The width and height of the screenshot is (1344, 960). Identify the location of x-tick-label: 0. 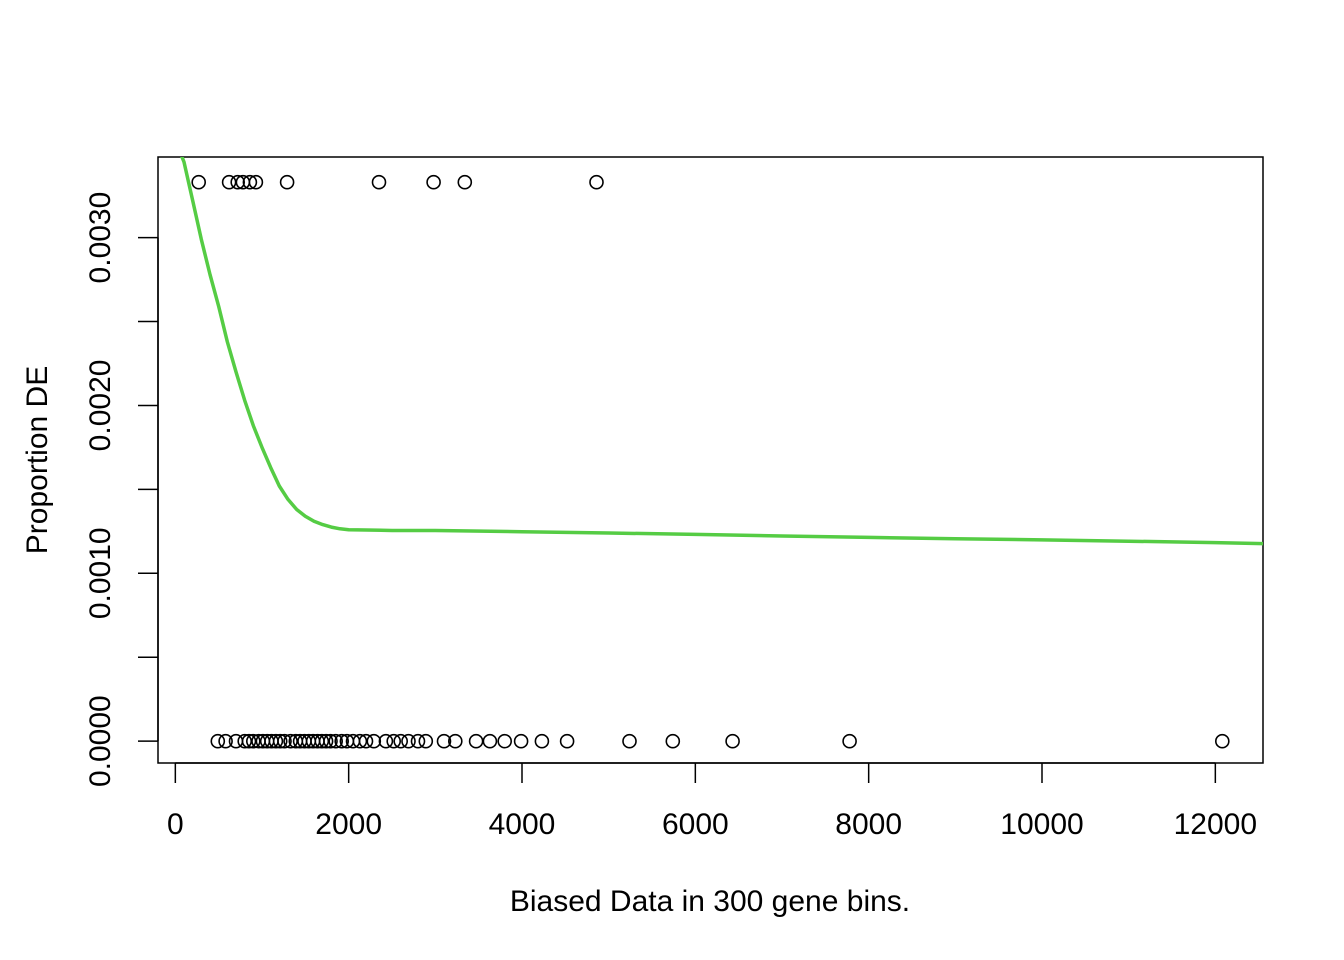
(175, 824).